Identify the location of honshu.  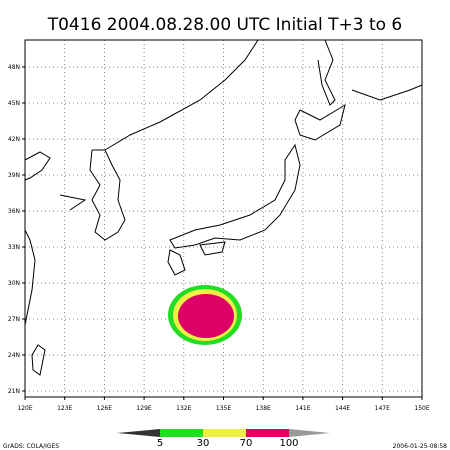
(235, 196).